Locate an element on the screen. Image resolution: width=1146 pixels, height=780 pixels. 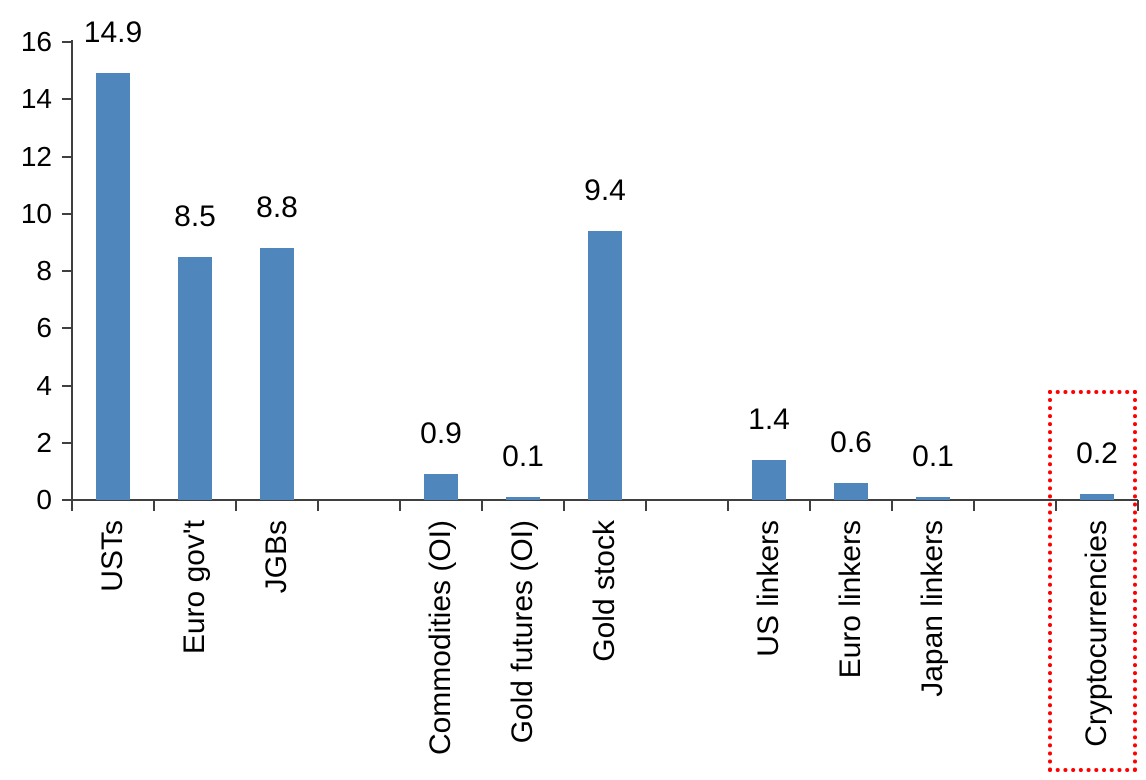
category-label: JGBs is located at coordinates (276, 557).